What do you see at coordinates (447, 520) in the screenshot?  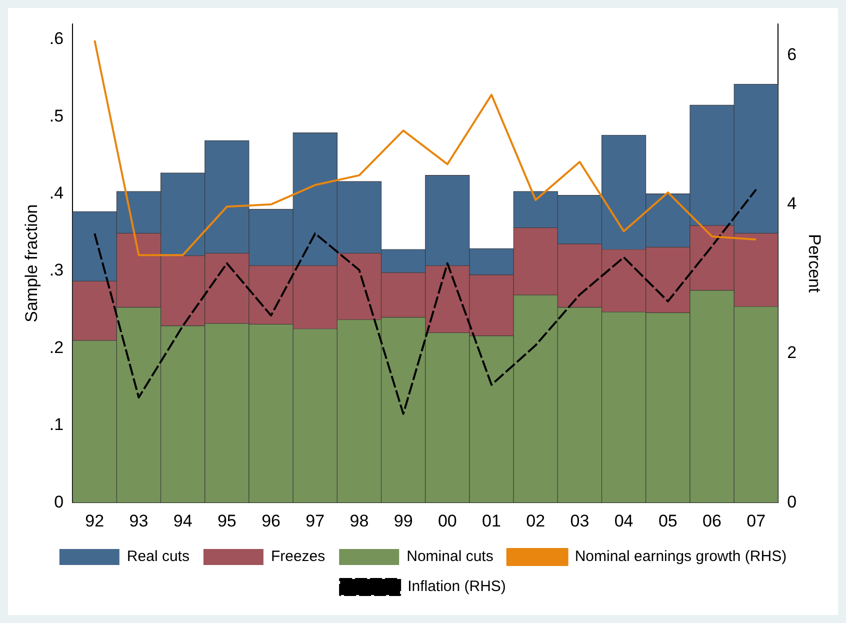 I see `x-tick-label: 00` at bounding box center [447, 520].